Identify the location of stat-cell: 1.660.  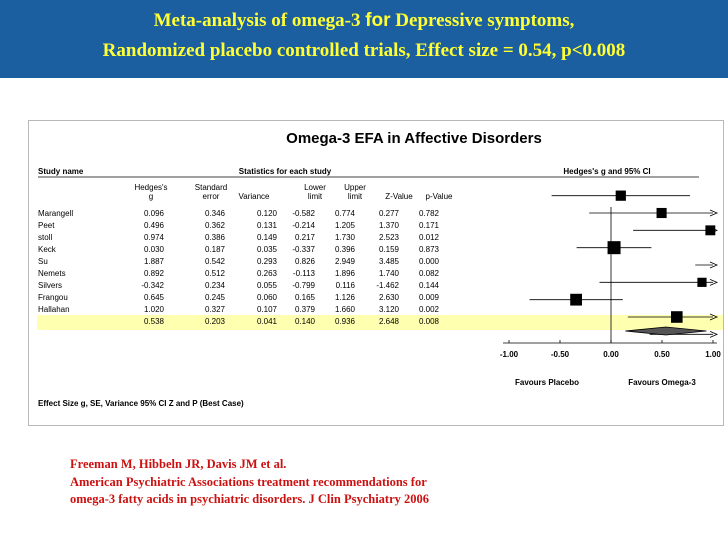
(345, 309).